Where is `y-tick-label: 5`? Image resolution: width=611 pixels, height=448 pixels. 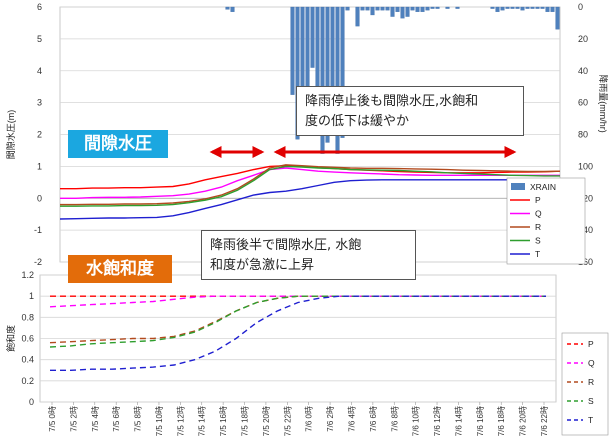
y-tick-label: 5 is located at coordinates (39, 39).